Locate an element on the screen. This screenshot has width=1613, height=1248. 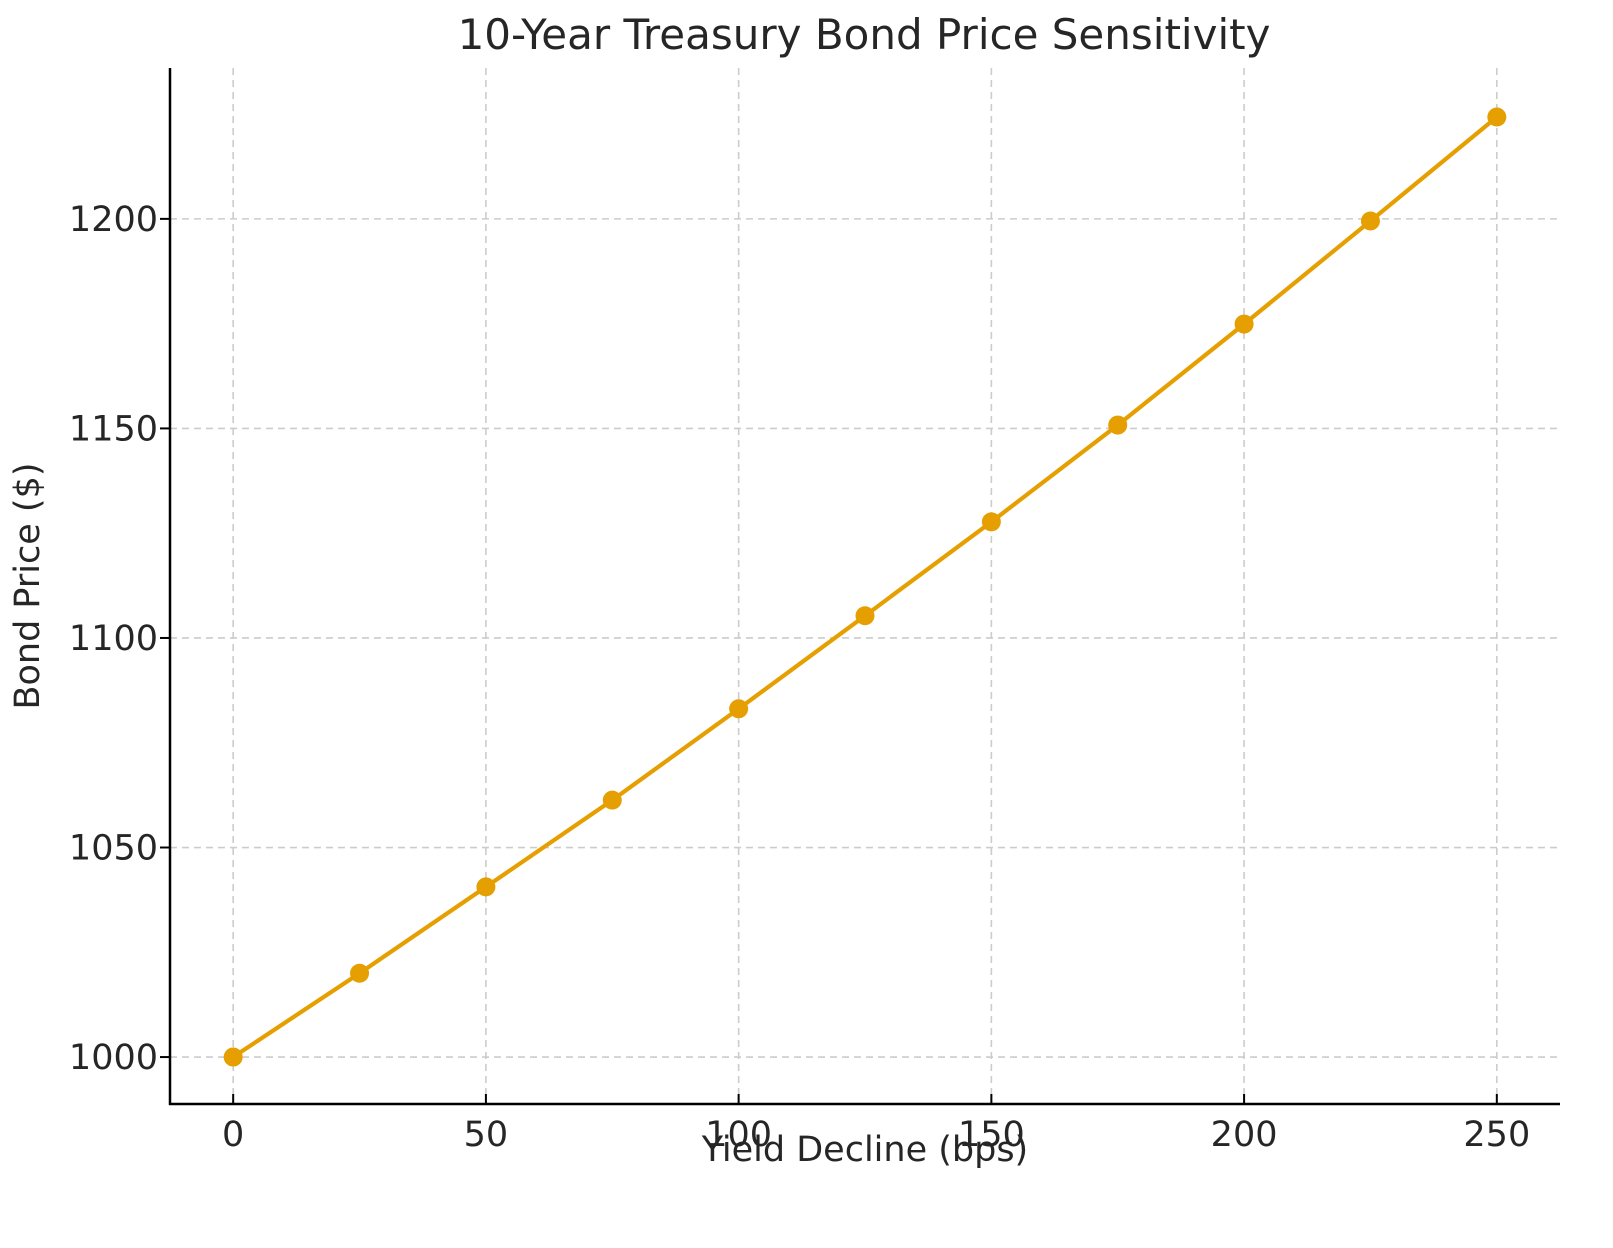
x-tick-label: 200 is located at coordinates (1244, 1135).